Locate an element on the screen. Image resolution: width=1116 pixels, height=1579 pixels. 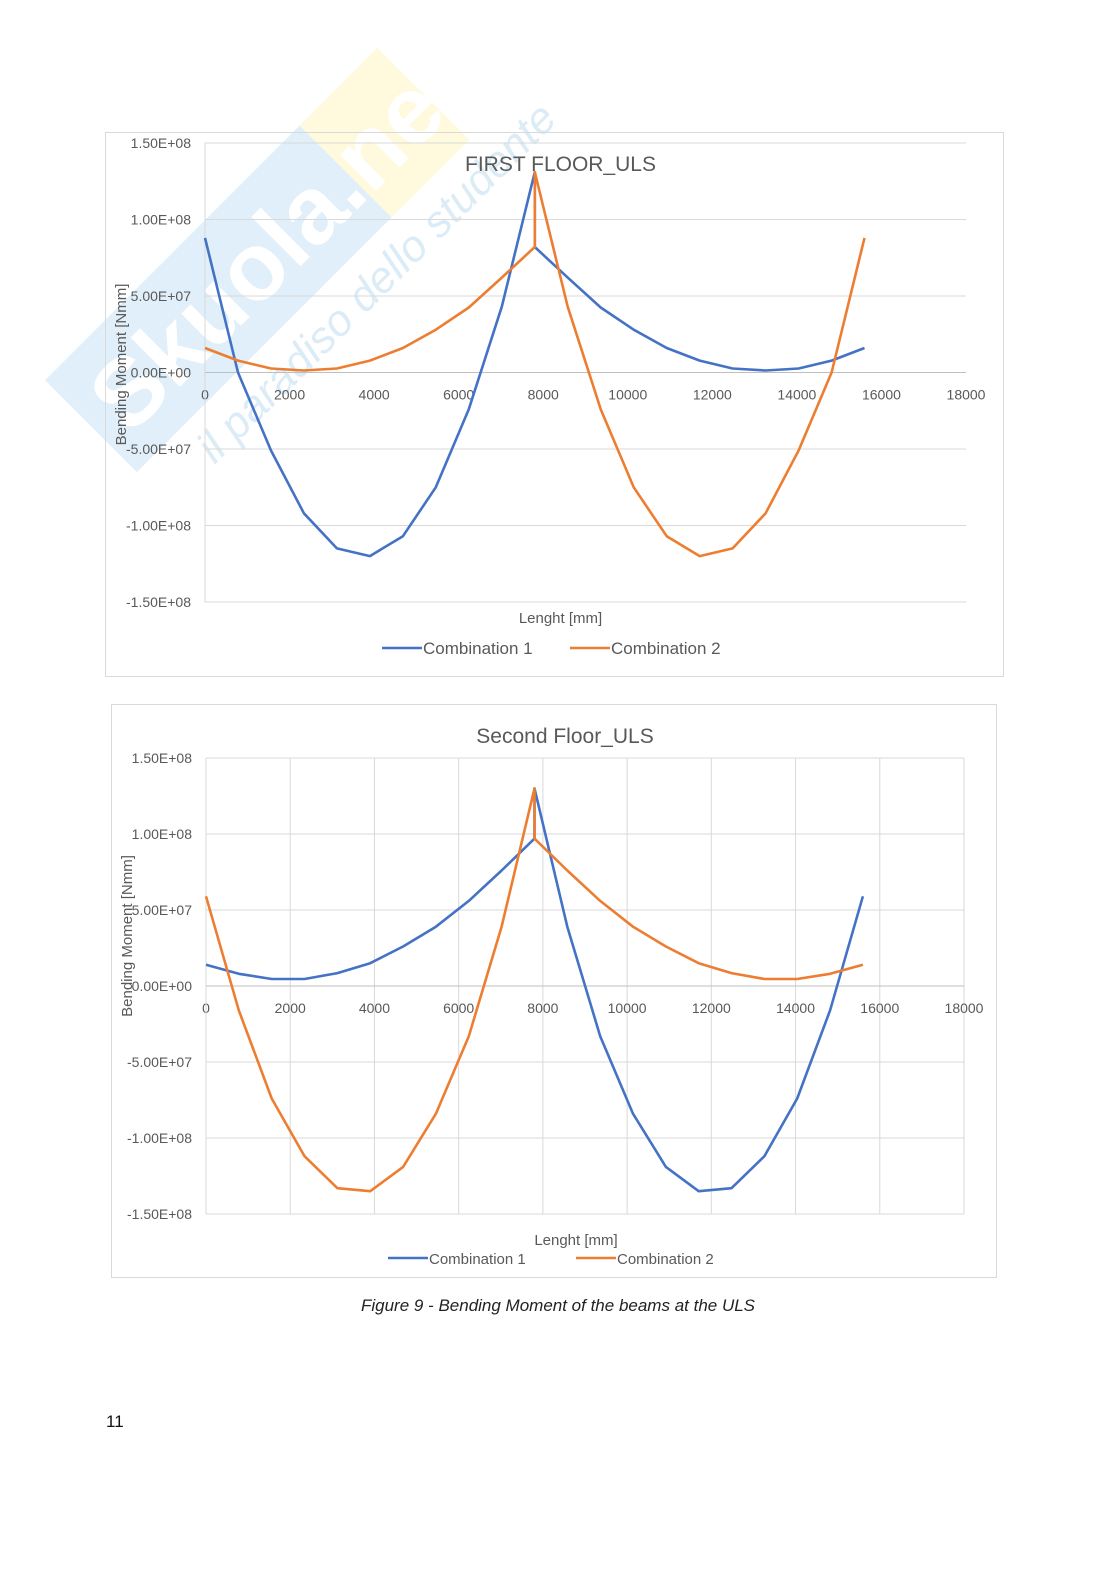
chart-title: Second Floor_ULS is located at coordinates (564, 736).